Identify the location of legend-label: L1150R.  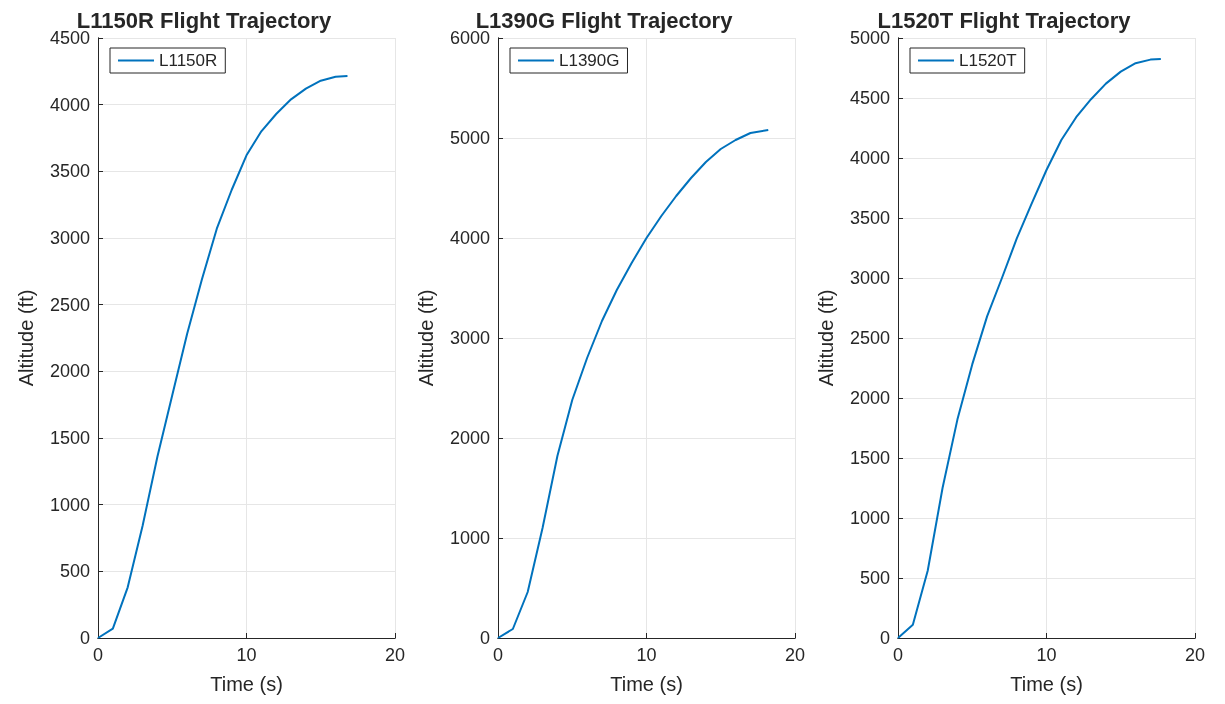
(188, 60).